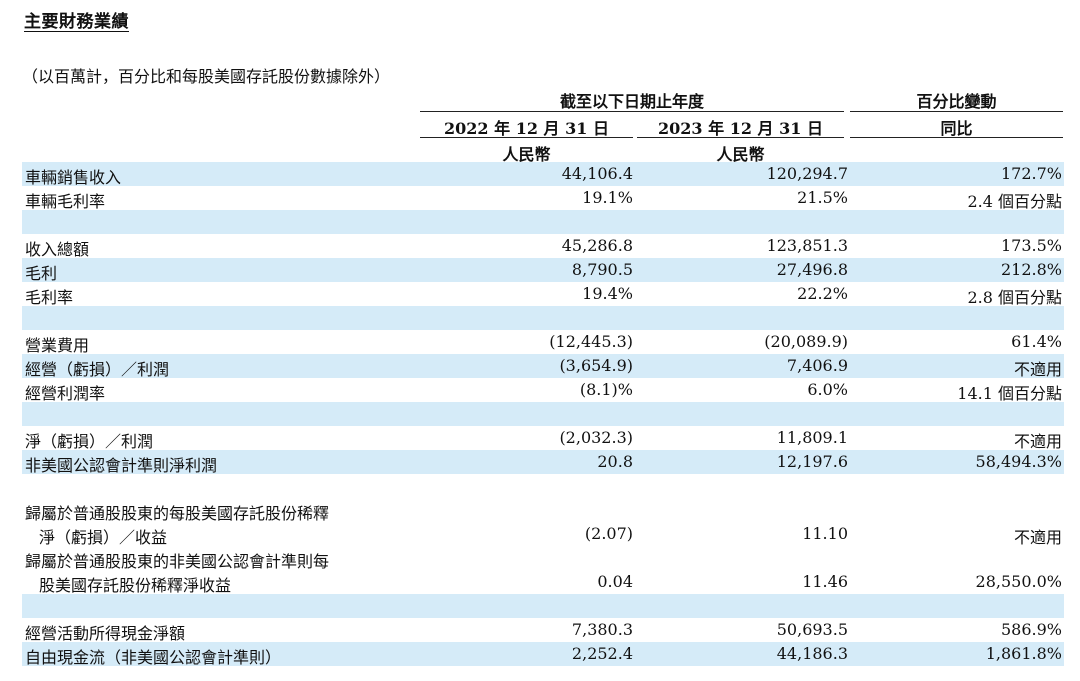 The width and height of the screenshot is (1080, 681). Describe the element at coordinates (76, 22) in the screenshot. I see `section-title: 主要財務業績` at that location.